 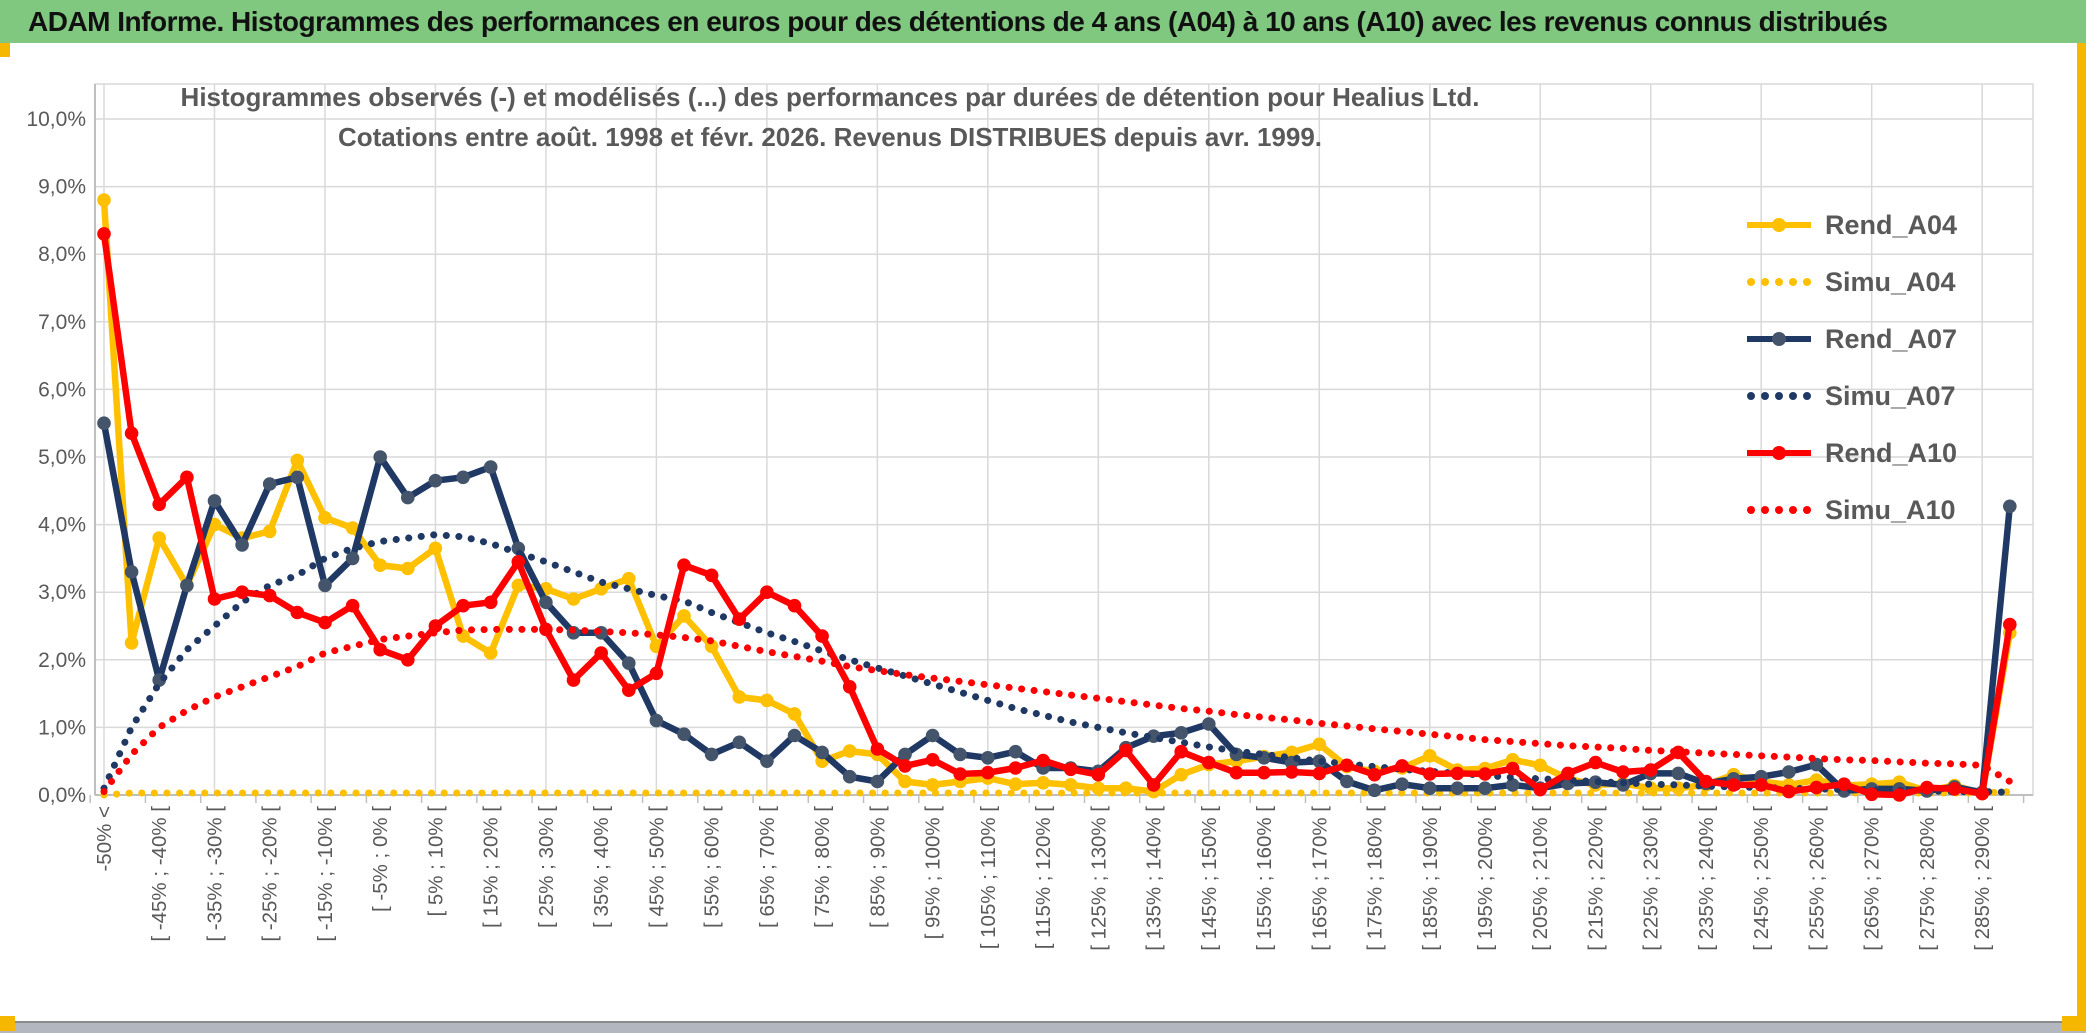 What do you see at coordinates (1651, 878) in the screenshot?
I see `x-axis-tick-label: [ 225% ; 230% [` at bounding box center [1651, 878].